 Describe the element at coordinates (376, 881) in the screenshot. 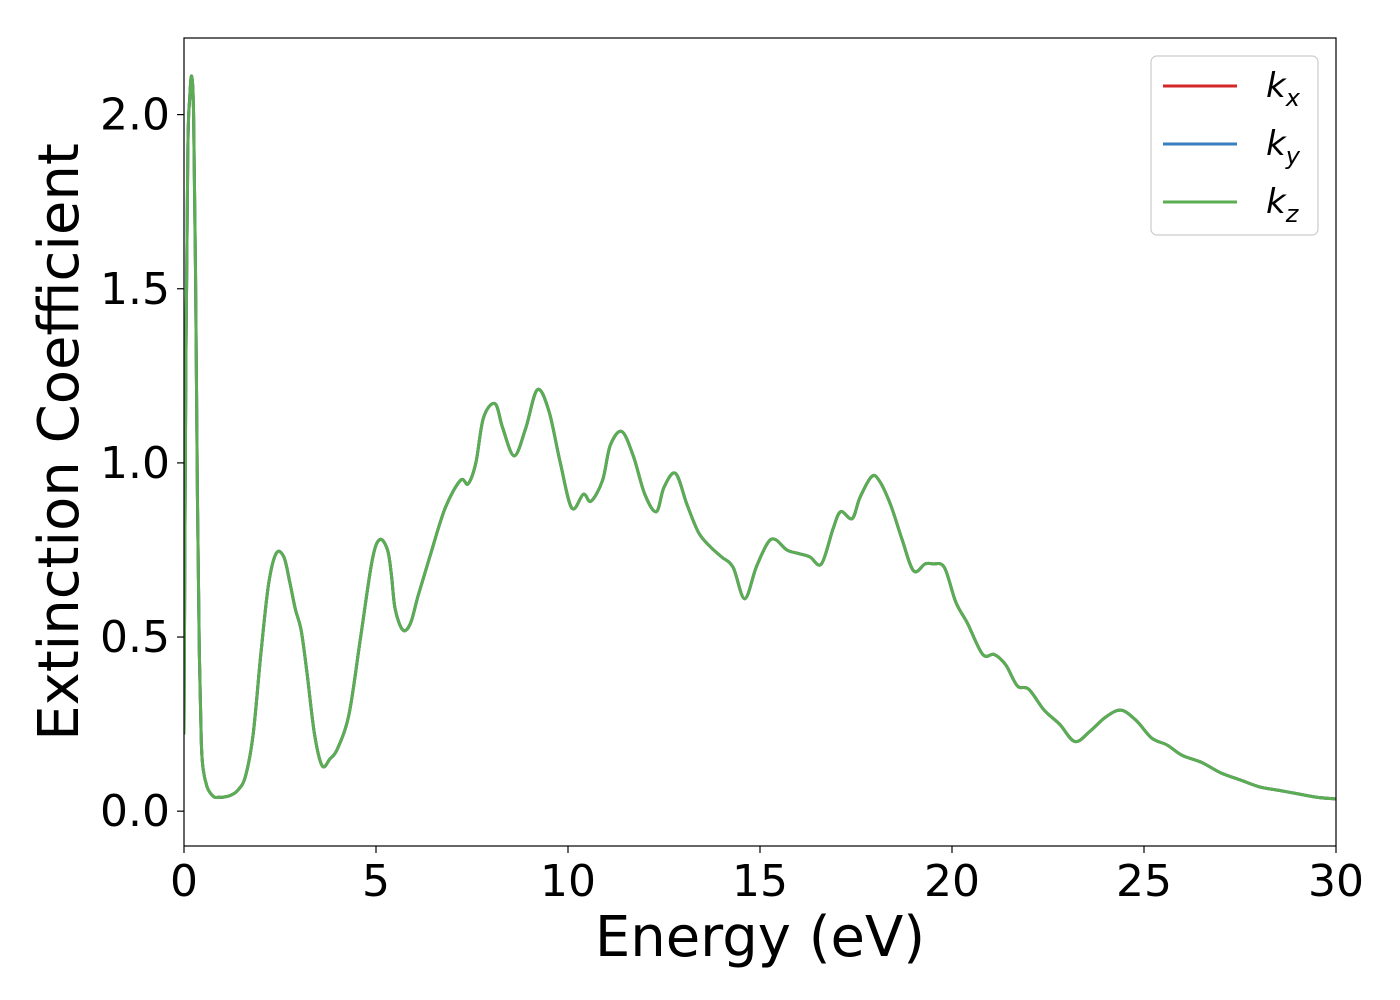

I see `x-tick-label: 5` at that location.